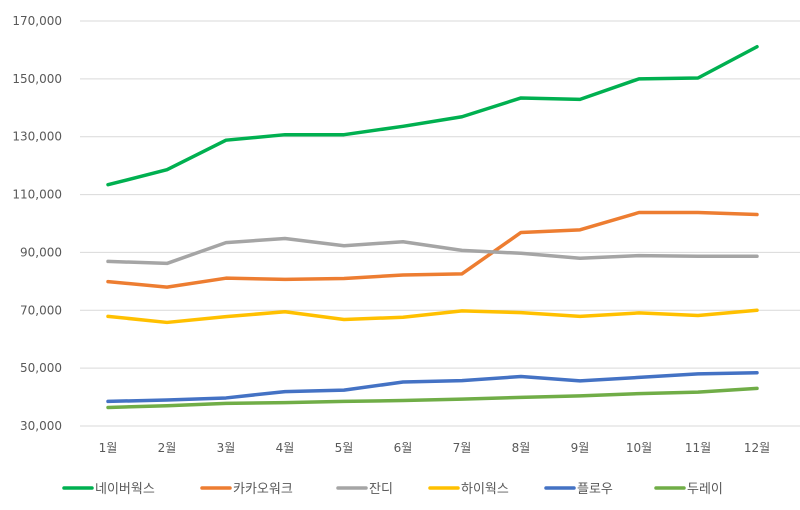  Describe the element at coordinates (462, 448) in the screenshot. I see `x-tick-label: 7월` at that location.